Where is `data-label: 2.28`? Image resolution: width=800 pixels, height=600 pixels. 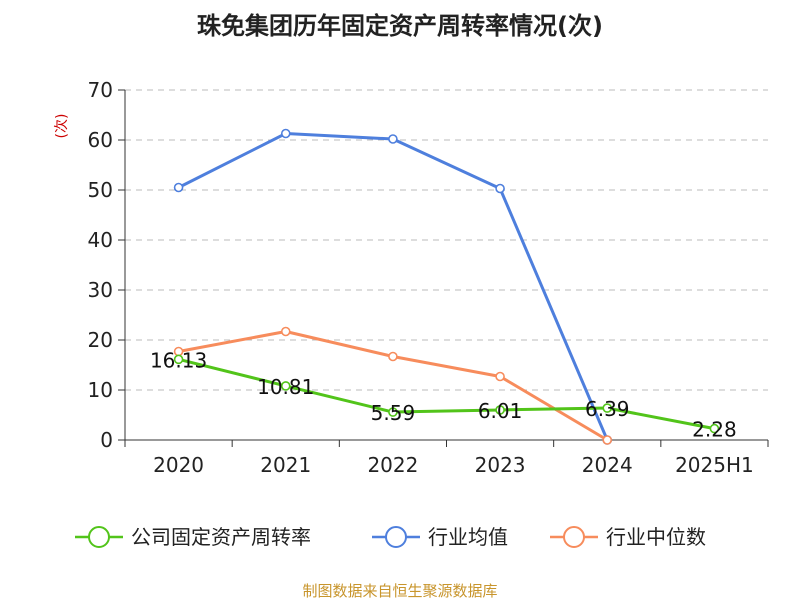 data-label: 2.28 is located at coordinates (714, 430).